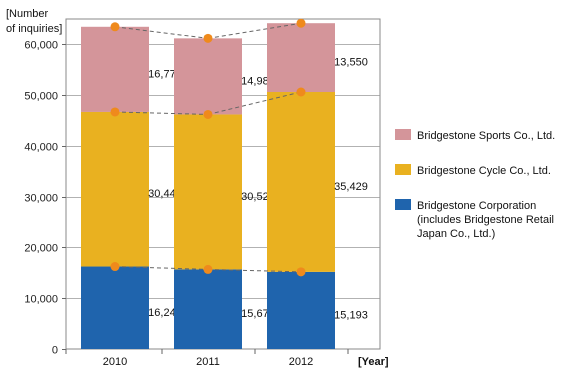 This screenshot has width=587, height=374. I want to click on legend-label-s2-line-1: Bridgestone Sports Co., Ltd., so click(486, 136).